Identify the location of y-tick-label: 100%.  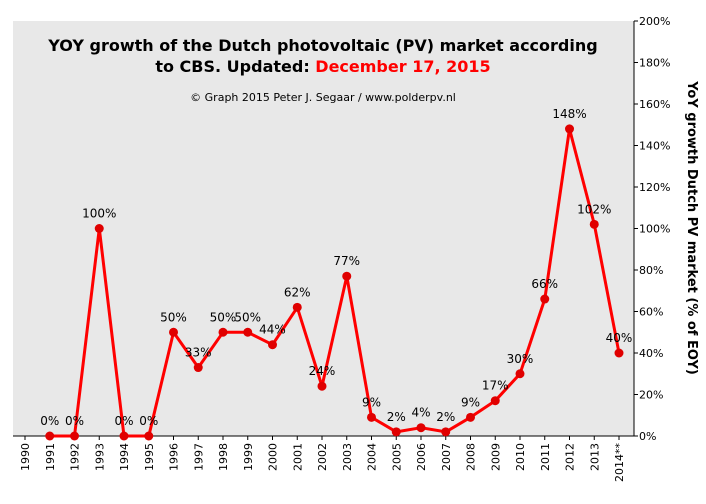
(654, 229).